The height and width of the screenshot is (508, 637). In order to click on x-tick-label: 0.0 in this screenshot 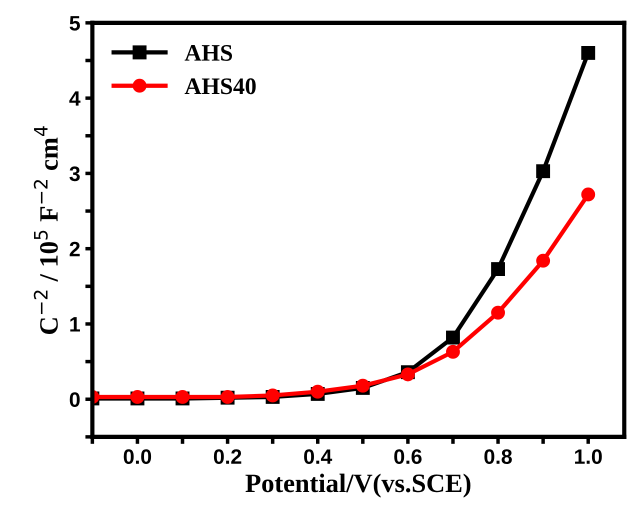, I will do `click(138, 456)`.